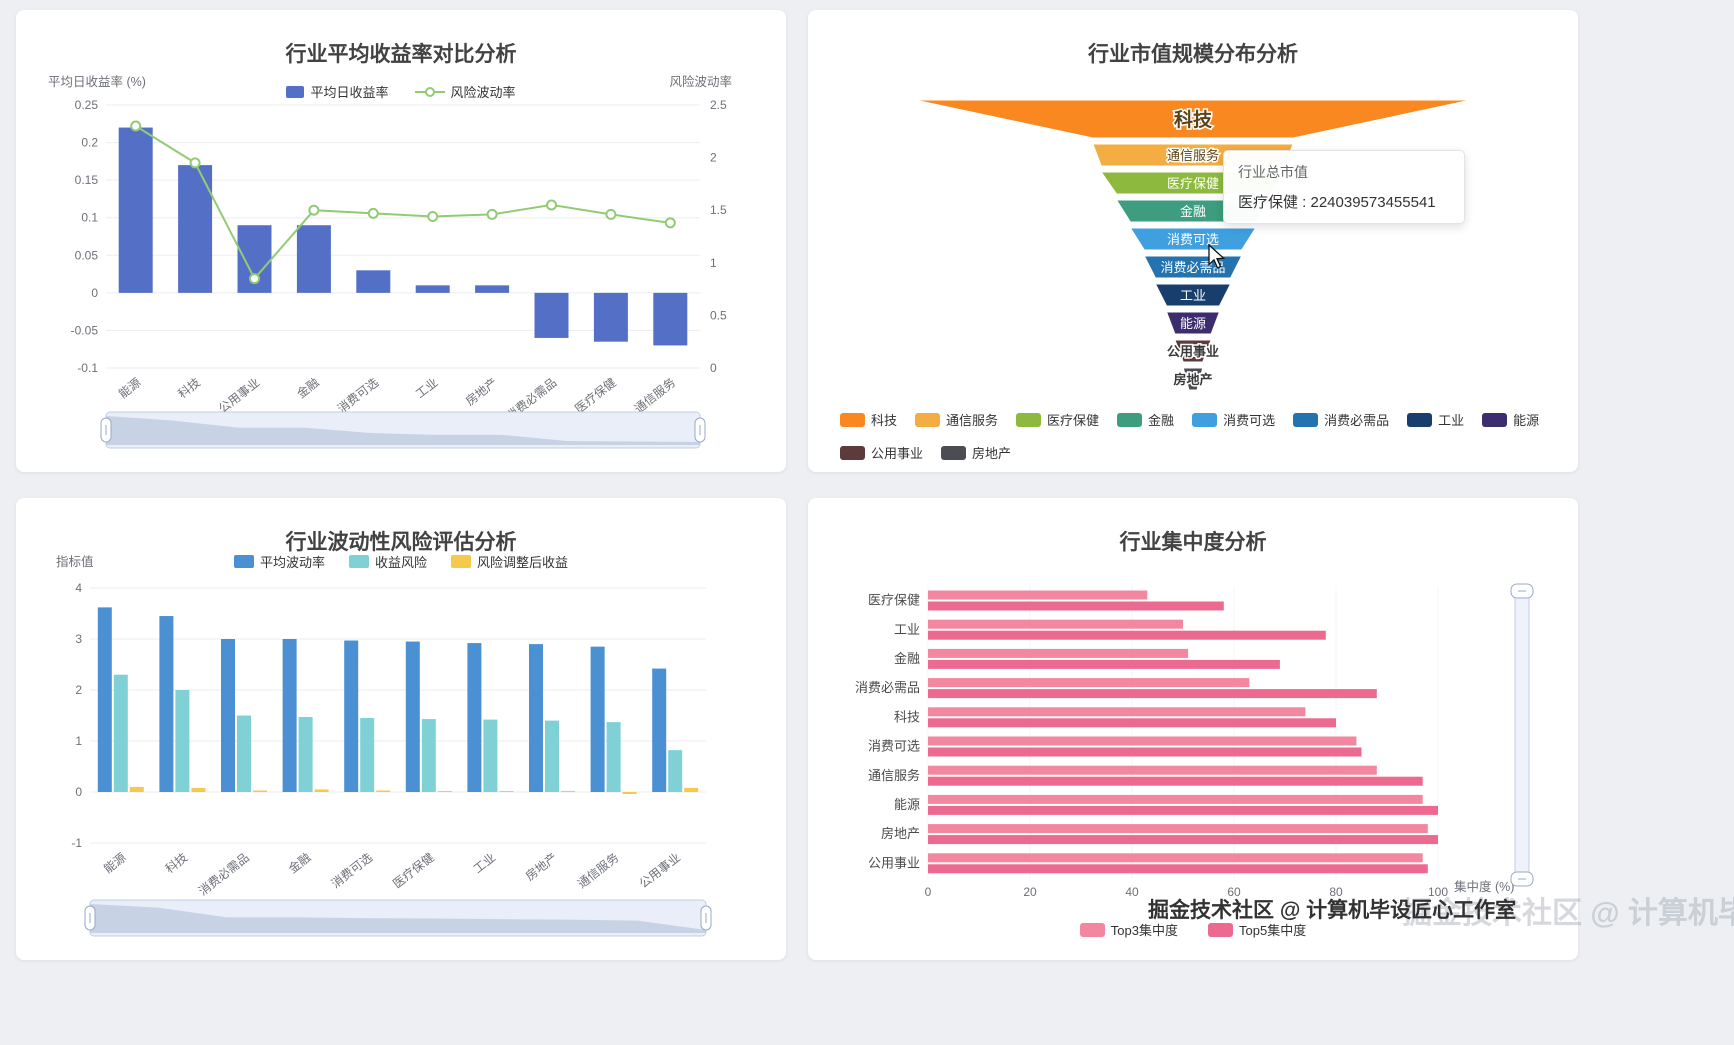  Describe the element at coordinates (490, 755) in the screenshot. I see `bar-工业-收益风险` at that location.